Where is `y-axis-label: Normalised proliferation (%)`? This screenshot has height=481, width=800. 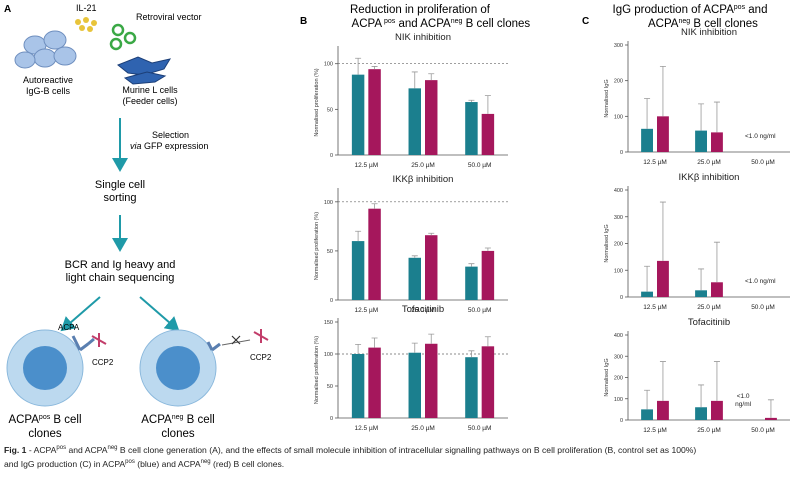 y-axis-label: Normalised proliferation (%) is located at coordinates (317, 102).